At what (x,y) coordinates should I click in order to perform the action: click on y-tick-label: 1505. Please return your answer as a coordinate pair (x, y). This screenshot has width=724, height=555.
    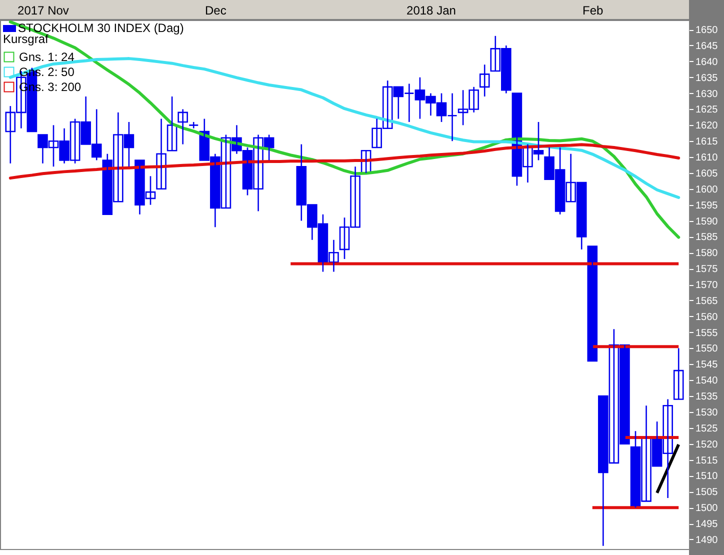
    Looking at the image, I should click on (707, 492).